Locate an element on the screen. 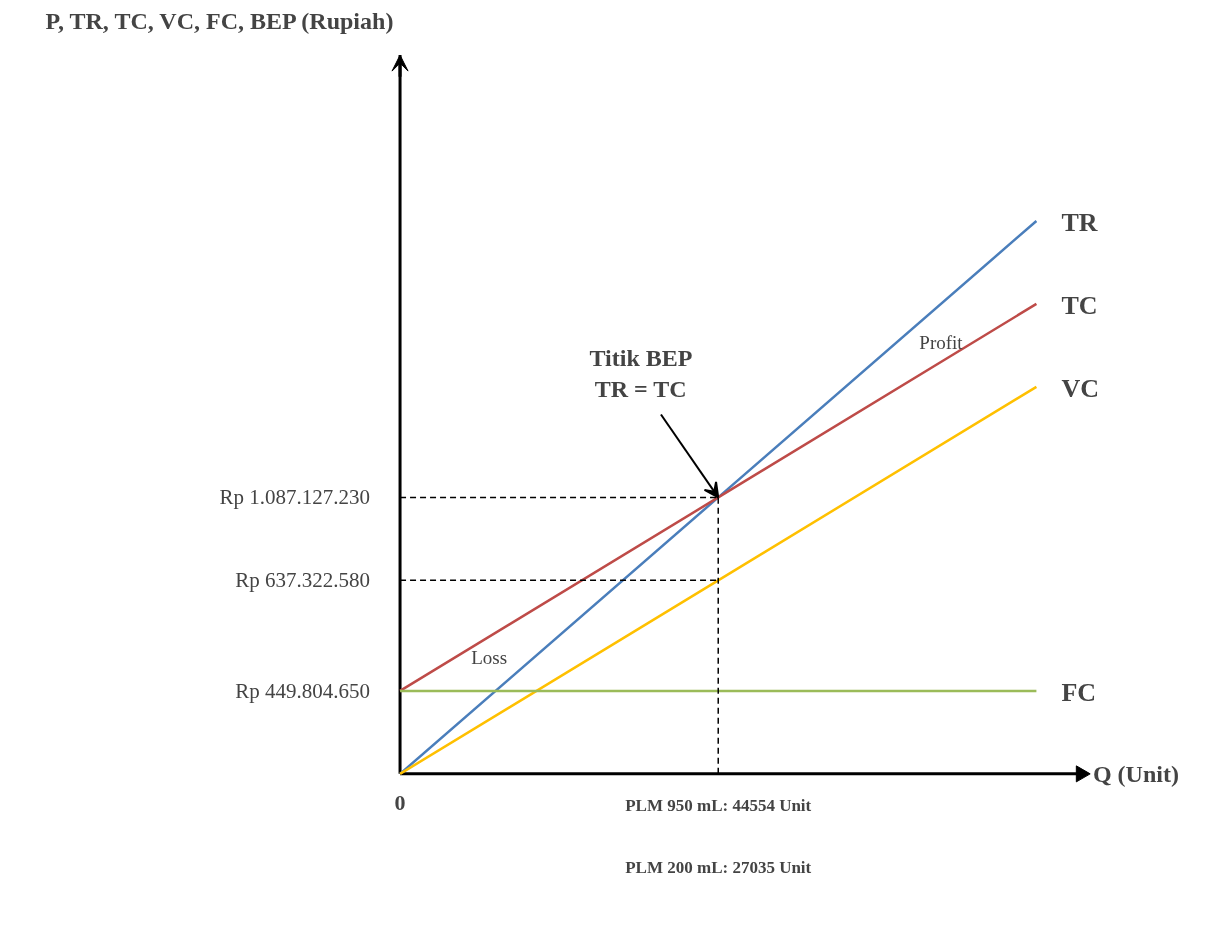  x-tick-label: 0 is located at coordinates (400, 802).